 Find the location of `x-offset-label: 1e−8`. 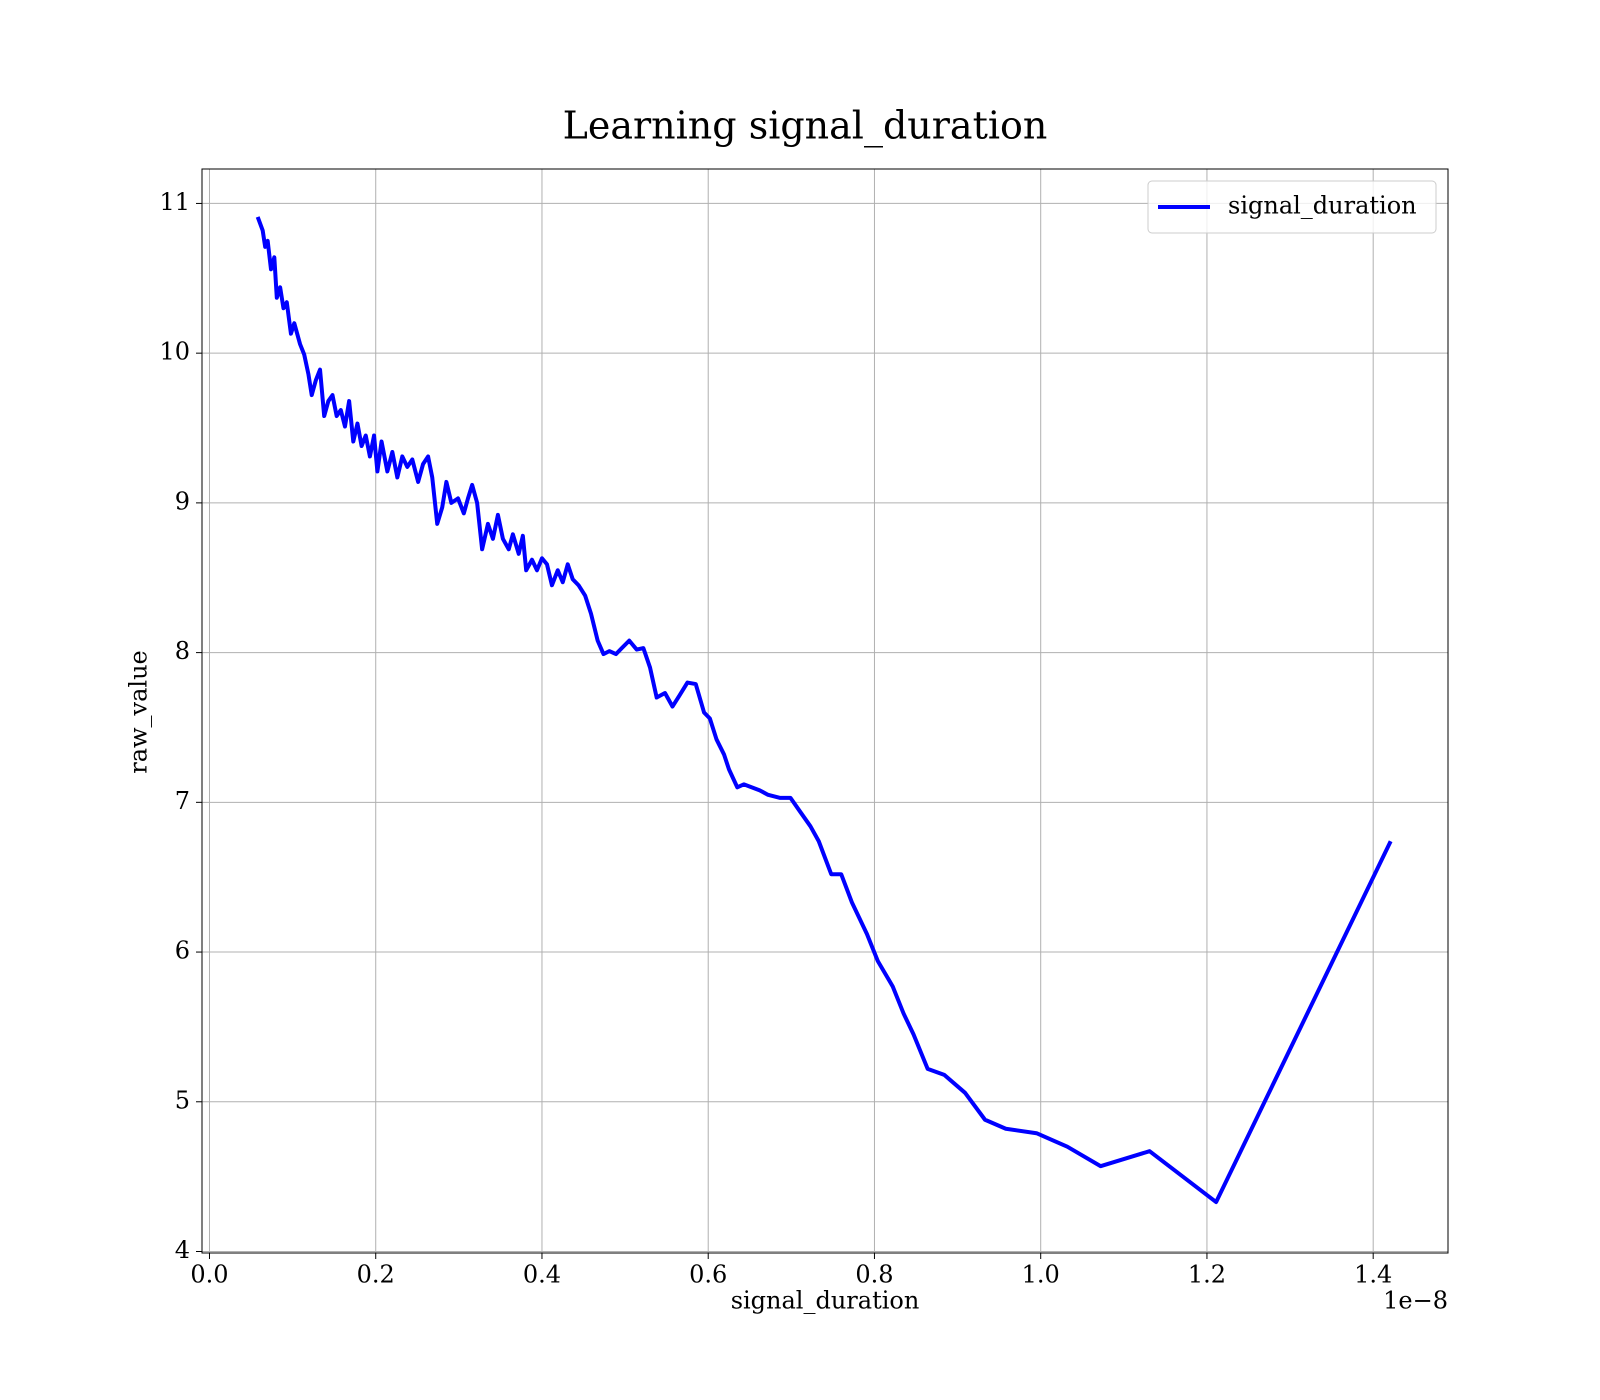

x-offset-label: 1e−8 is located at coordinates (1415, 1301).